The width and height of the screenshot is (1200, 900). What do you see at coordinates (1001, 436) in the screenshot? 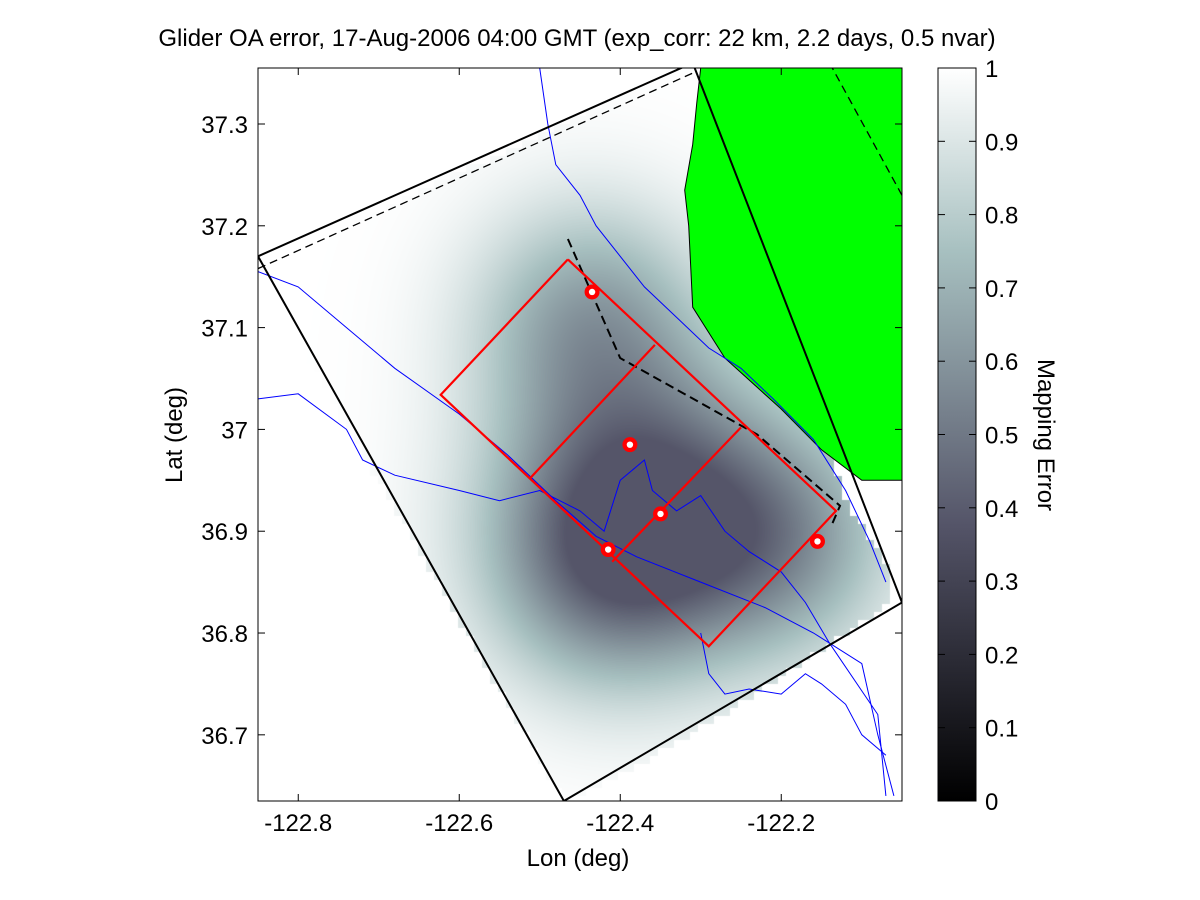
I see `colorbar-tick-label: 0.5` at bounding box center [1001, 436].